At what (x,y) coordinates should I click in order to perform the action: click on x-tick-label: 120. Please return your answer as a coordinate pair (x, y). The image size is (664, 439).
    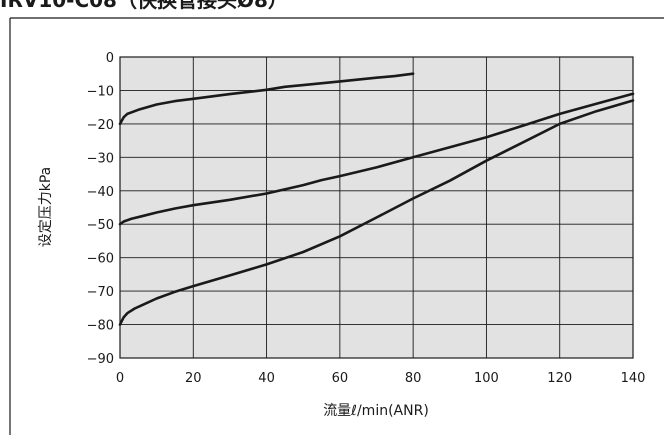
    Looking at the image, I should click on (559, 378).